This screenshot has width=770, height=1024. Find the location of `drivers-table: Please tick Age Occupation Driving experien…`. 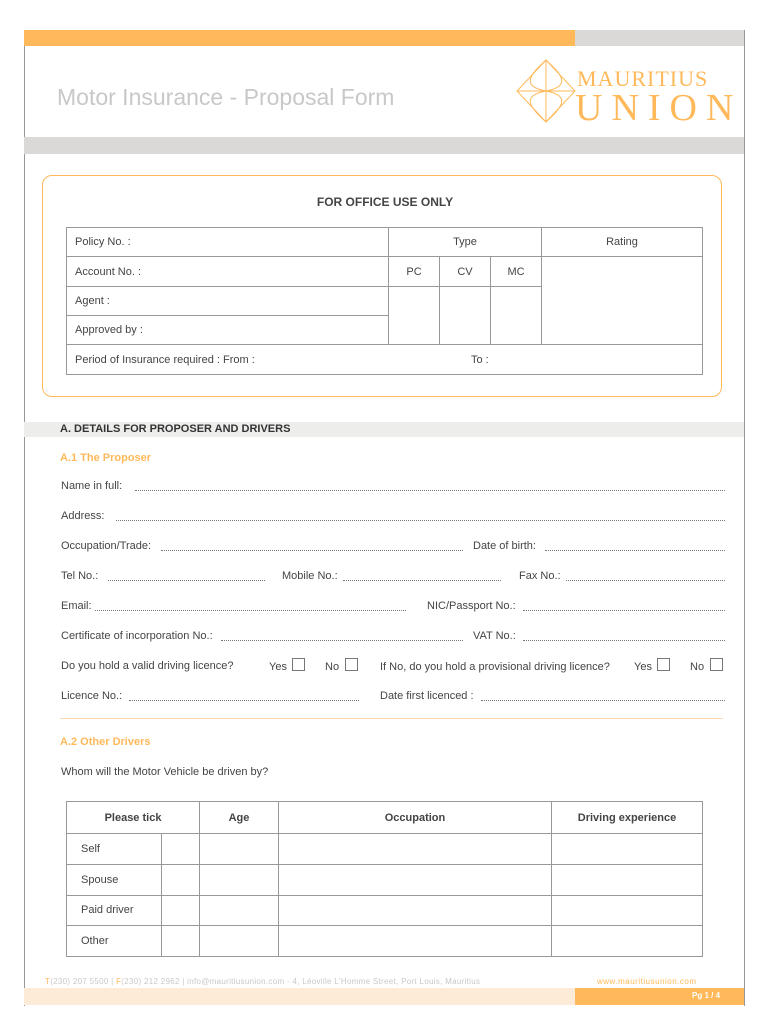

drivers-table: Please tick Age Occupation Driving experien… is located at coordinates (384, 879).